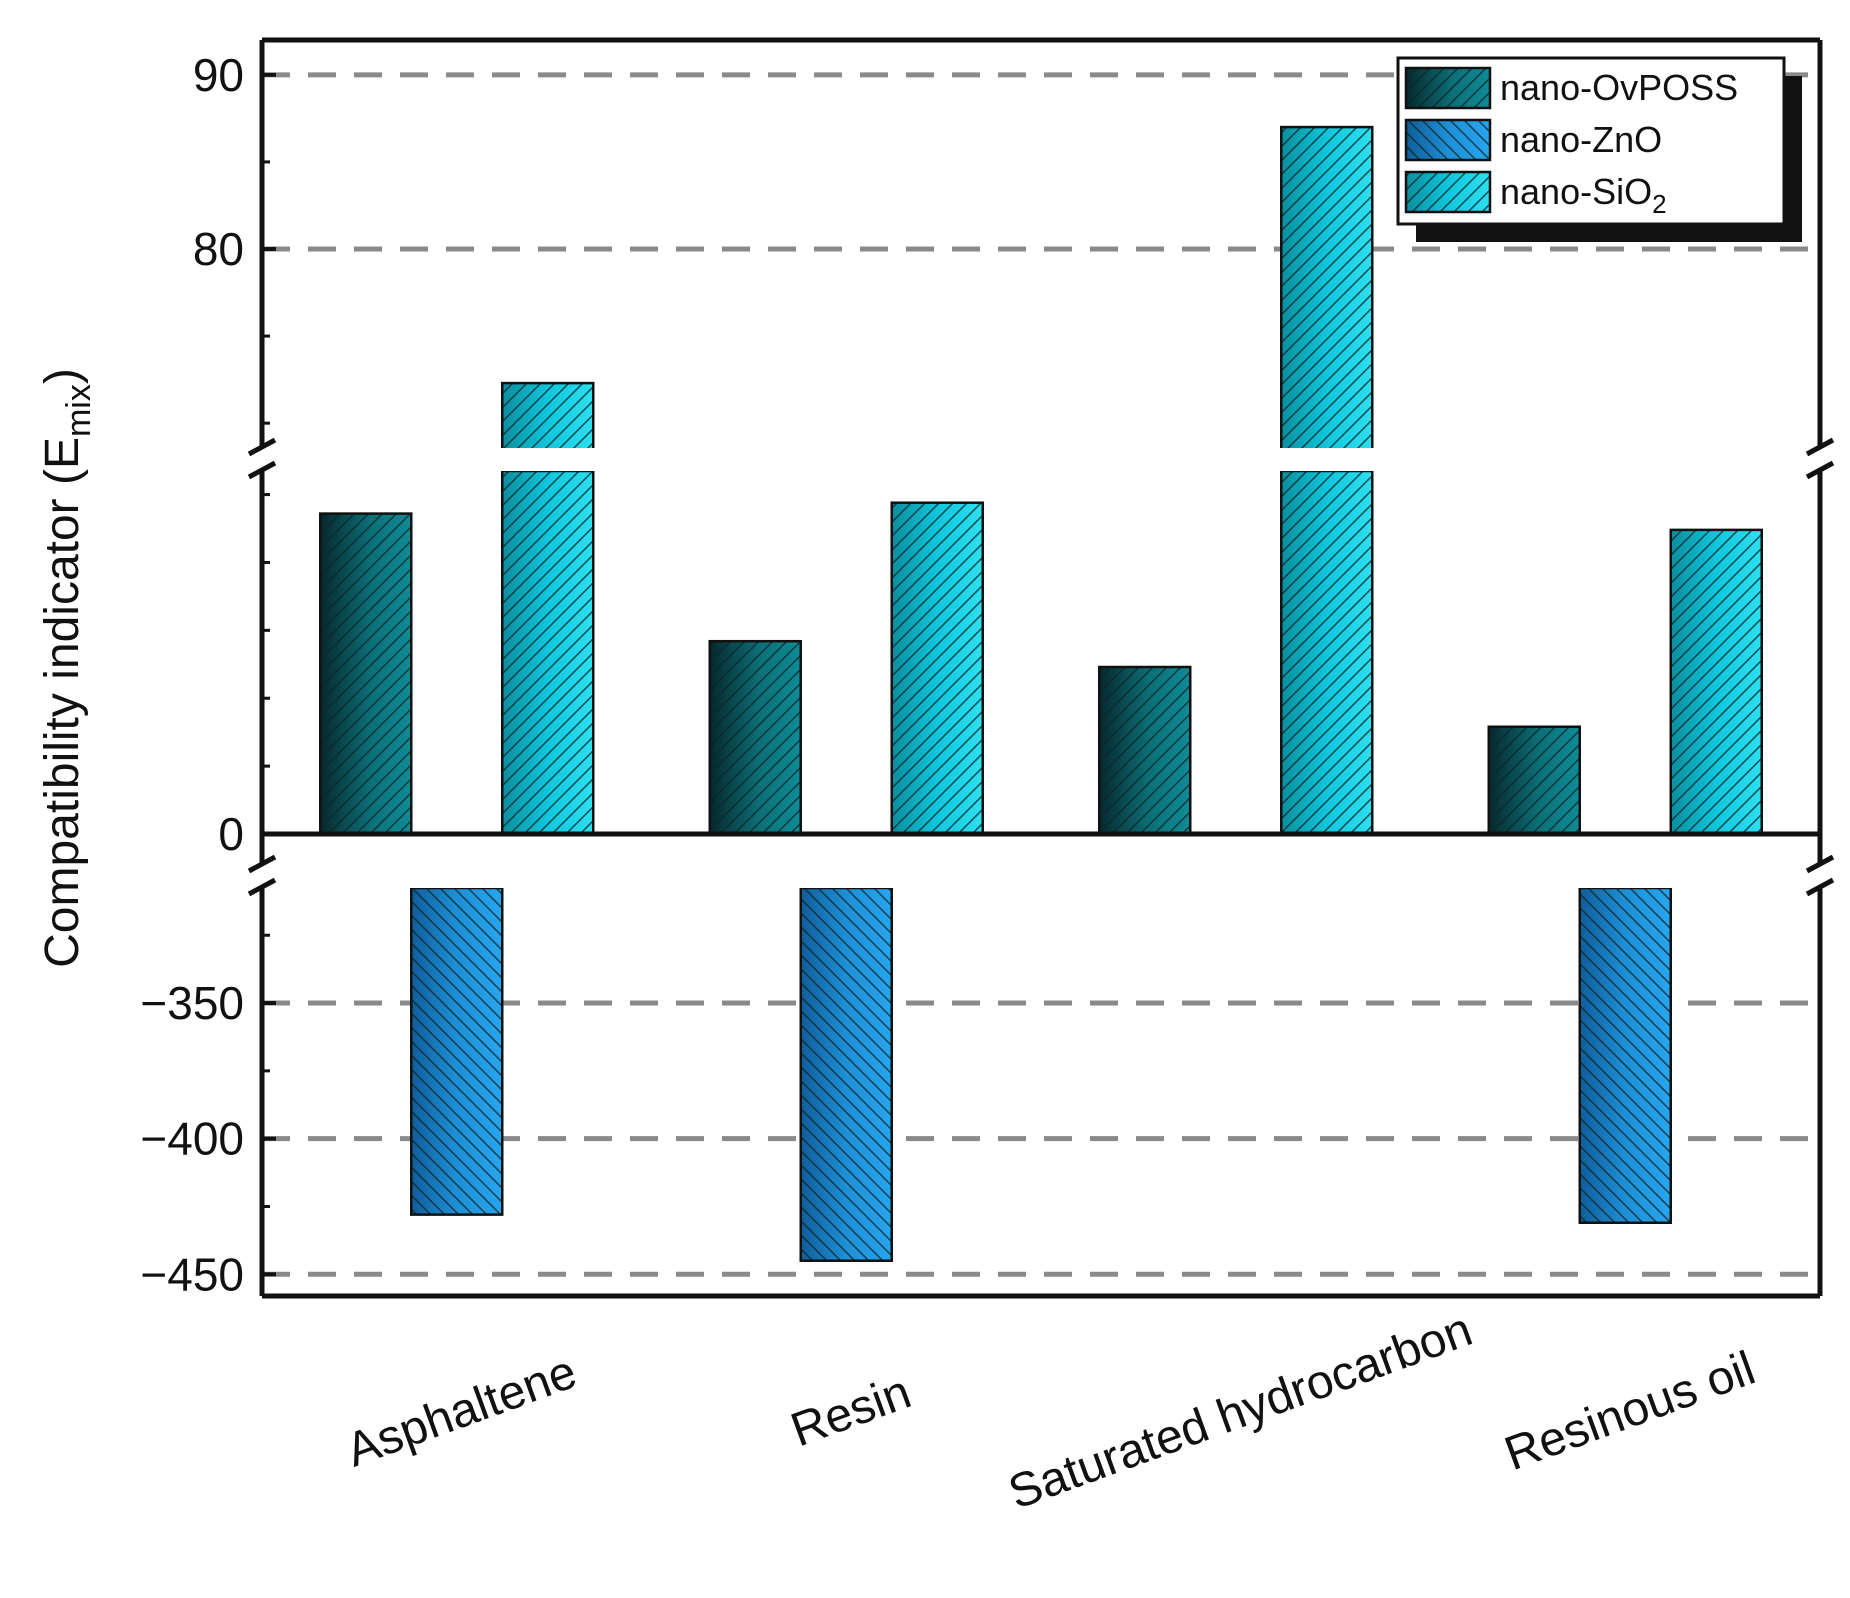 The width and height of the screenshot is (1850, 1598). Describe the element at coordinates (192, 1139) in the screenshot. I see `y-tick-label--400: −400` at that location.